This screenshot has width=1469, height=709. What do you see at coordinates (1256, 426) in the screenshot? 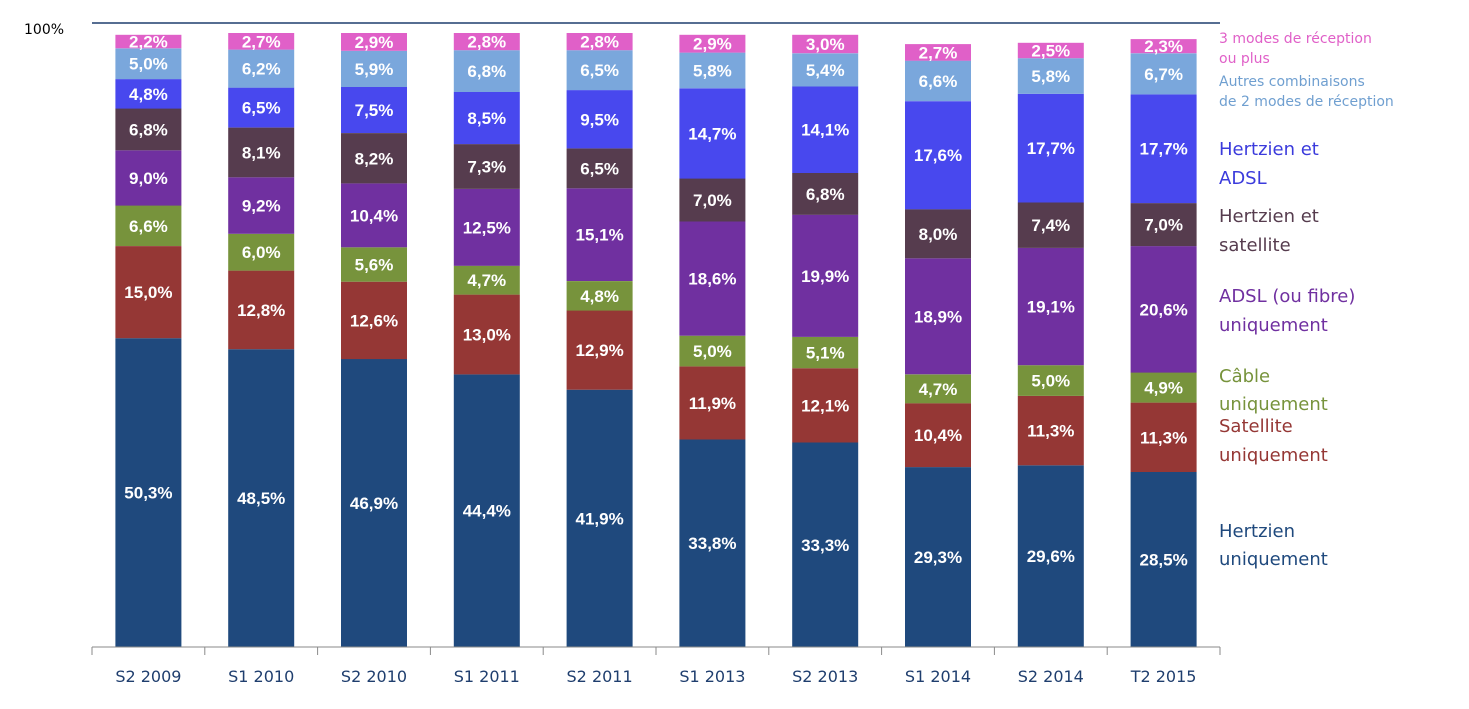
I see `legend-label-satellite: Satellite` at bounding box center [1256, 426].